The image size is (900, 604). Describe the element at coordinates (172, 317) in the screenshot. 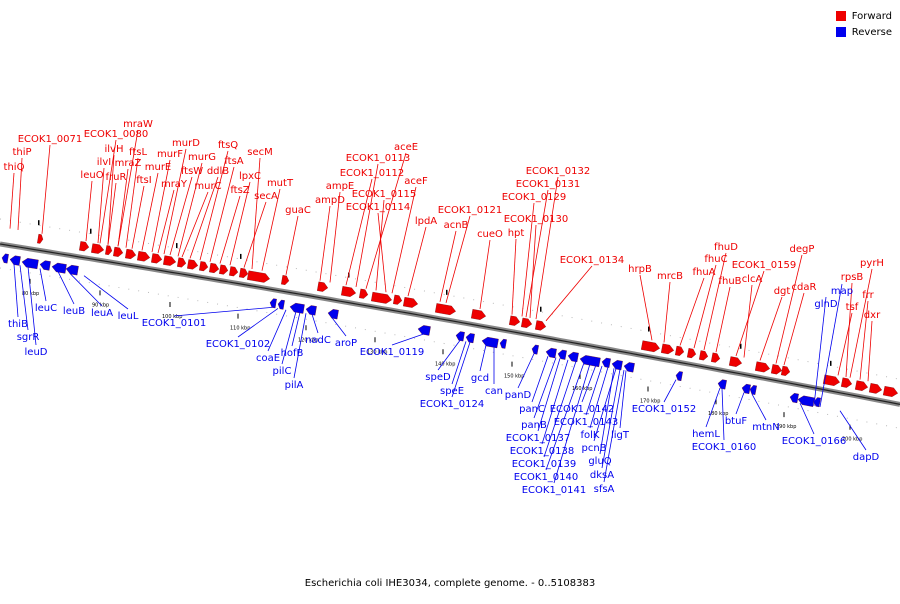

I see `axis-label: 100 kbp` at that location.